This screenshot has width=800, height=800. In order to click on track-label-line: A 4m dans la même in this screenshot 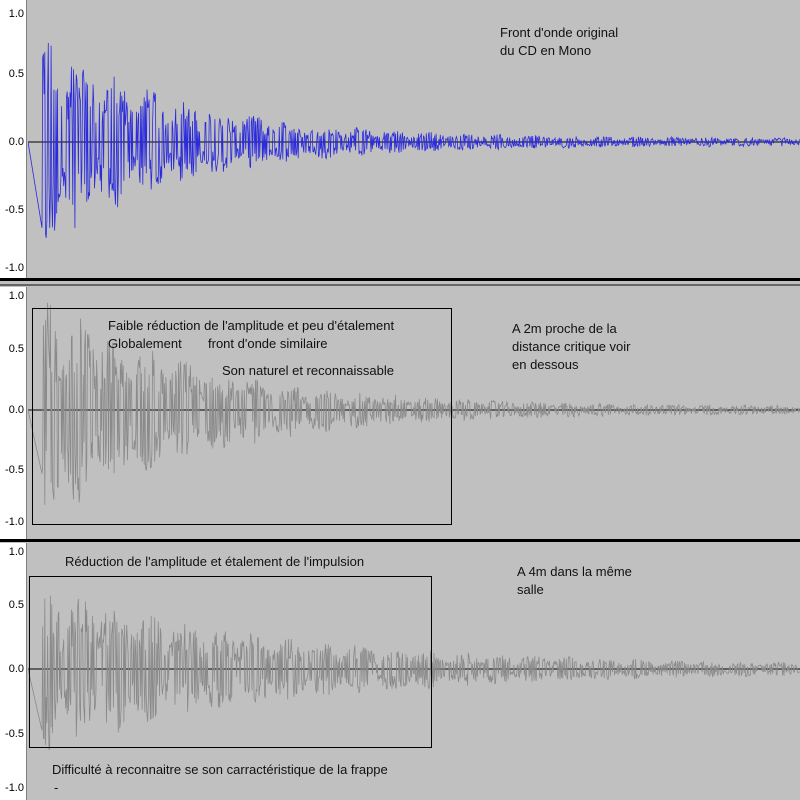, I will do `click(574, 571)`.